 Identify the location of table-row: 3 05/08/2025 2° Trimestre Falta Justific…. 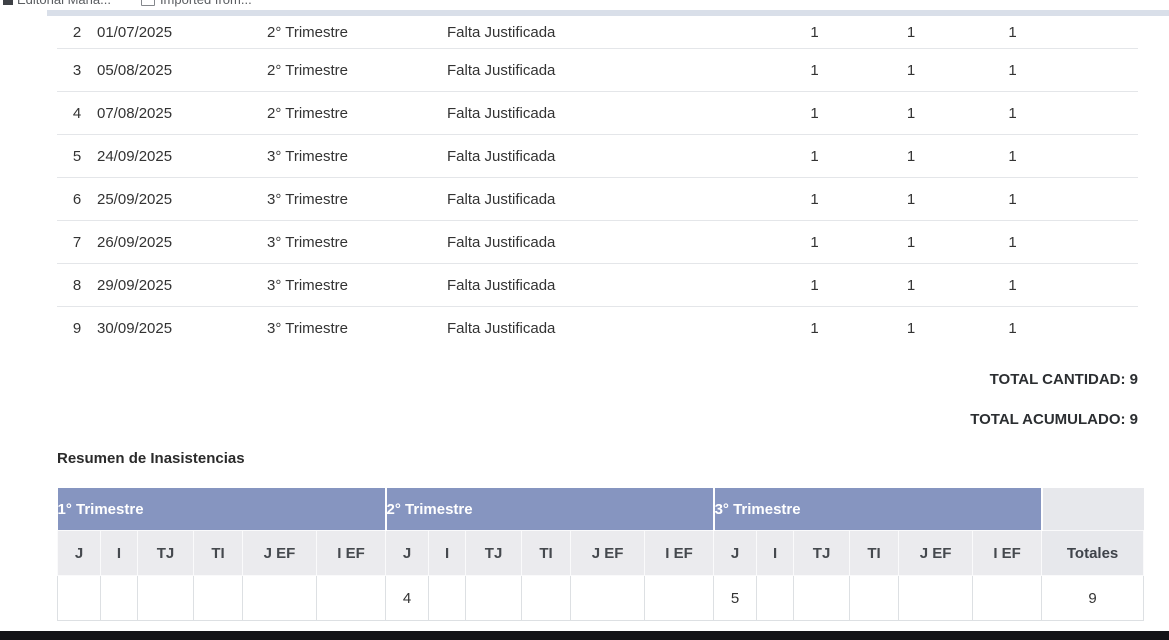
(597, 70).